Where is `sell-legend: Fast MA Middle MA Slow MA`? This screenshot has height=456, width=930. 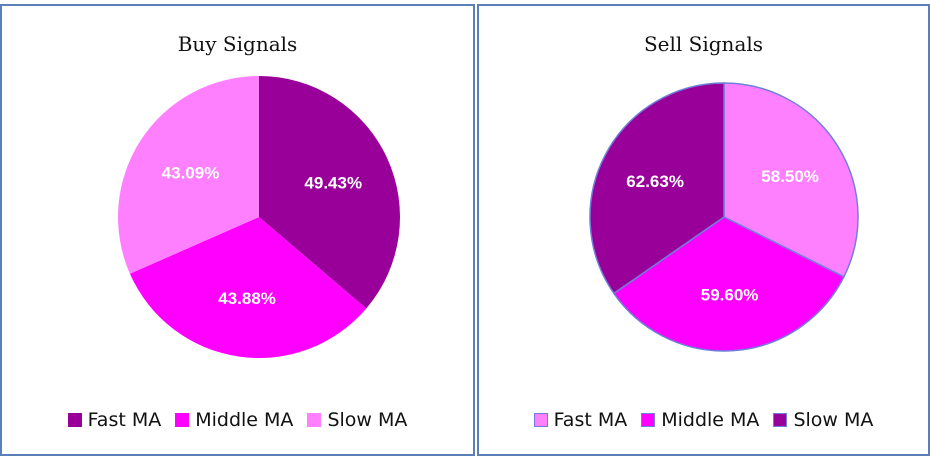 sell-legend: Fast MA Middle MA Slow MA is located at coordinates (703, 420).